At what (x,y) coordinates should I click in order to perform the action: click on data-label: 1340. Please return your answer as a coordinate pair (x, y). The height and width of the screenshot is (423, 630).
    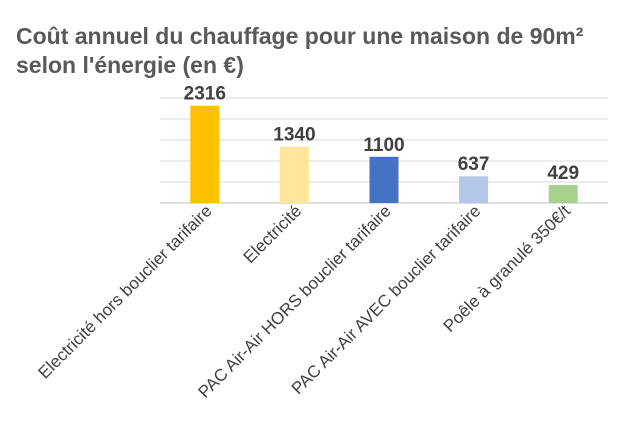
    Looking at the image, I should click on (294, 135).